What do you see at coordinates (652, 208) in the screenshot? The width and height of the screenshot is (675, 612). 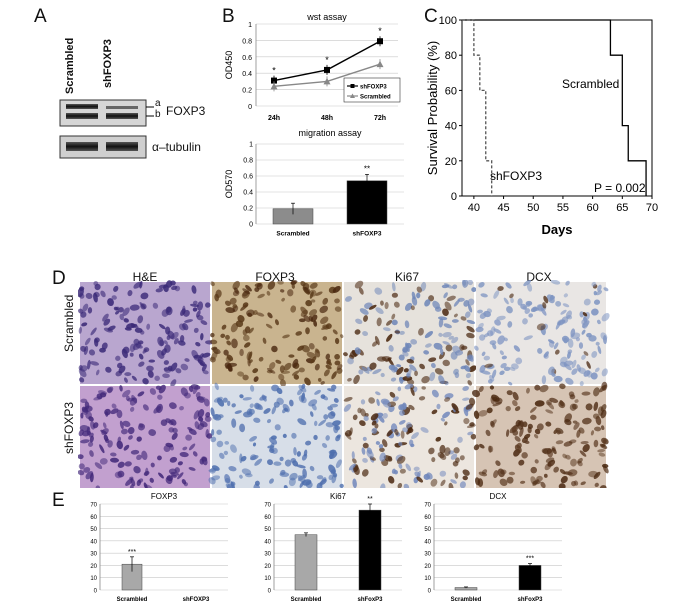 I see `survival-xtick: 70` at bounding box center [652, 208].